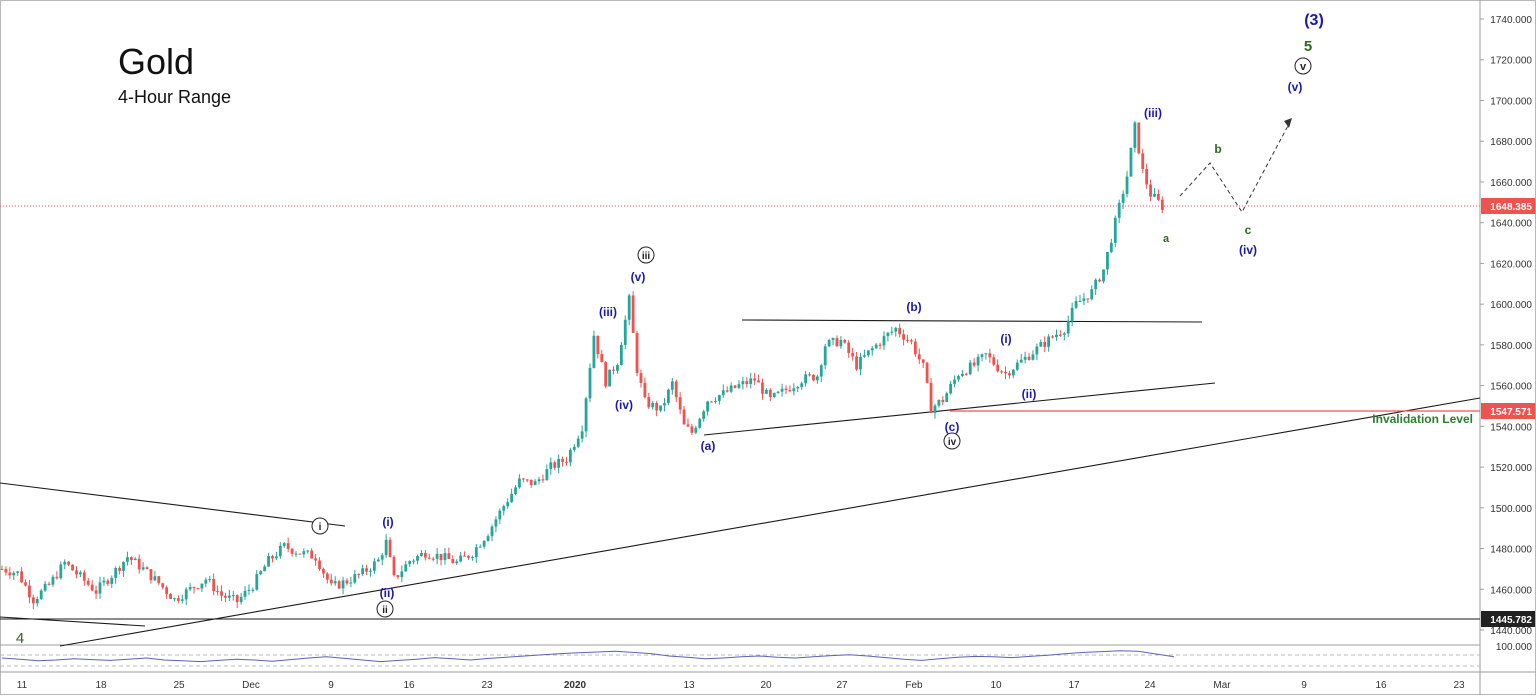 This screenshot has height=700, width=1536. What do you see at coordinates (913, 307) in the screenshot?
I see `wave-label-b-jan: (b)` at bounding box center [913, 307].